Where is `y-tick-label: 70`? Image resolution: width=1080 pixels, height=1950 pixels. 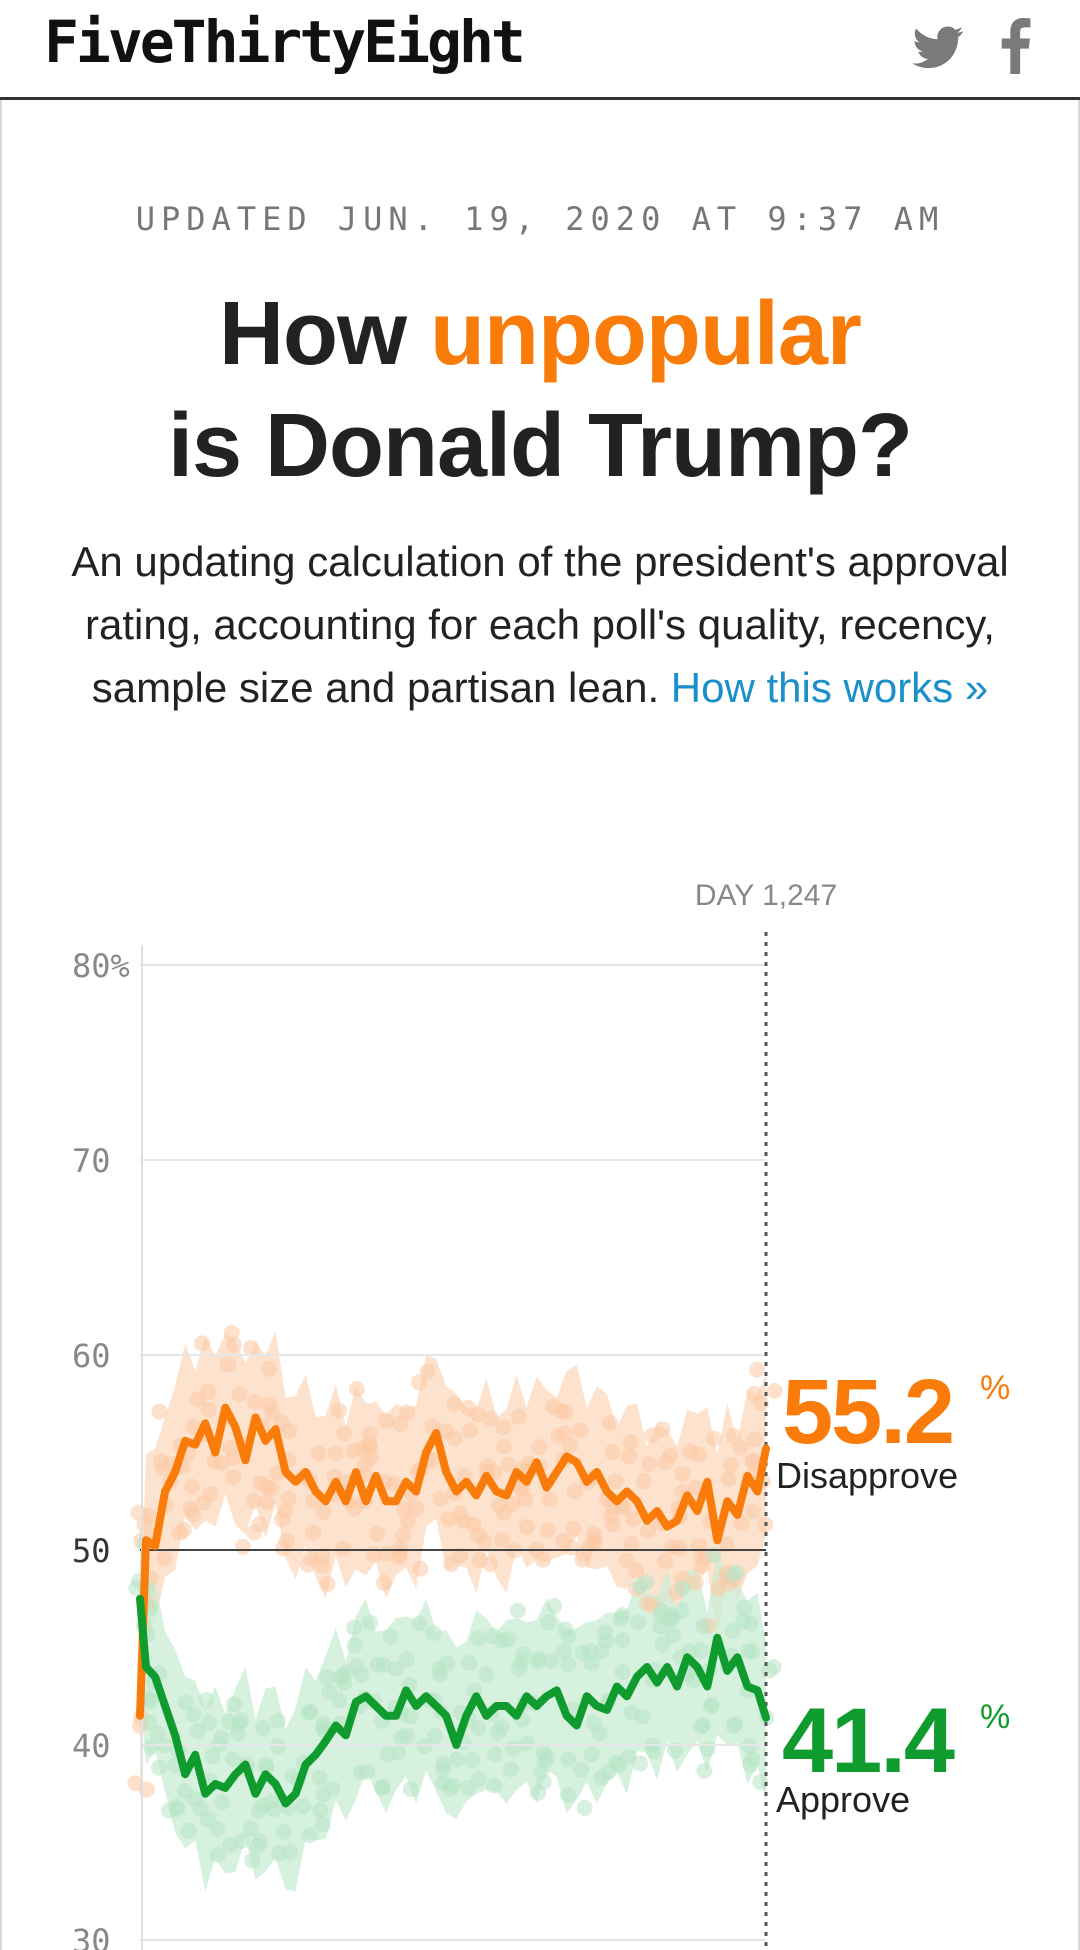 y-tick-label: 70 is located at coordinates (91, 1161).